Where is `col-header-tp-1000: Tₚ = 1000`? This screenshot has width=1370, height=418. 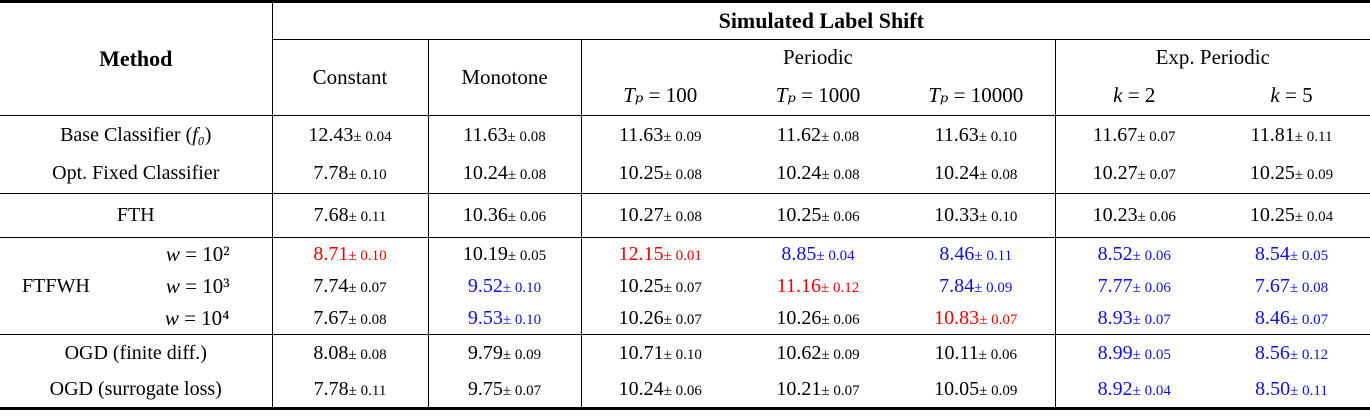 col-header-tp-1000: Tₚ = 1000 is located at coordinates (818, 96).